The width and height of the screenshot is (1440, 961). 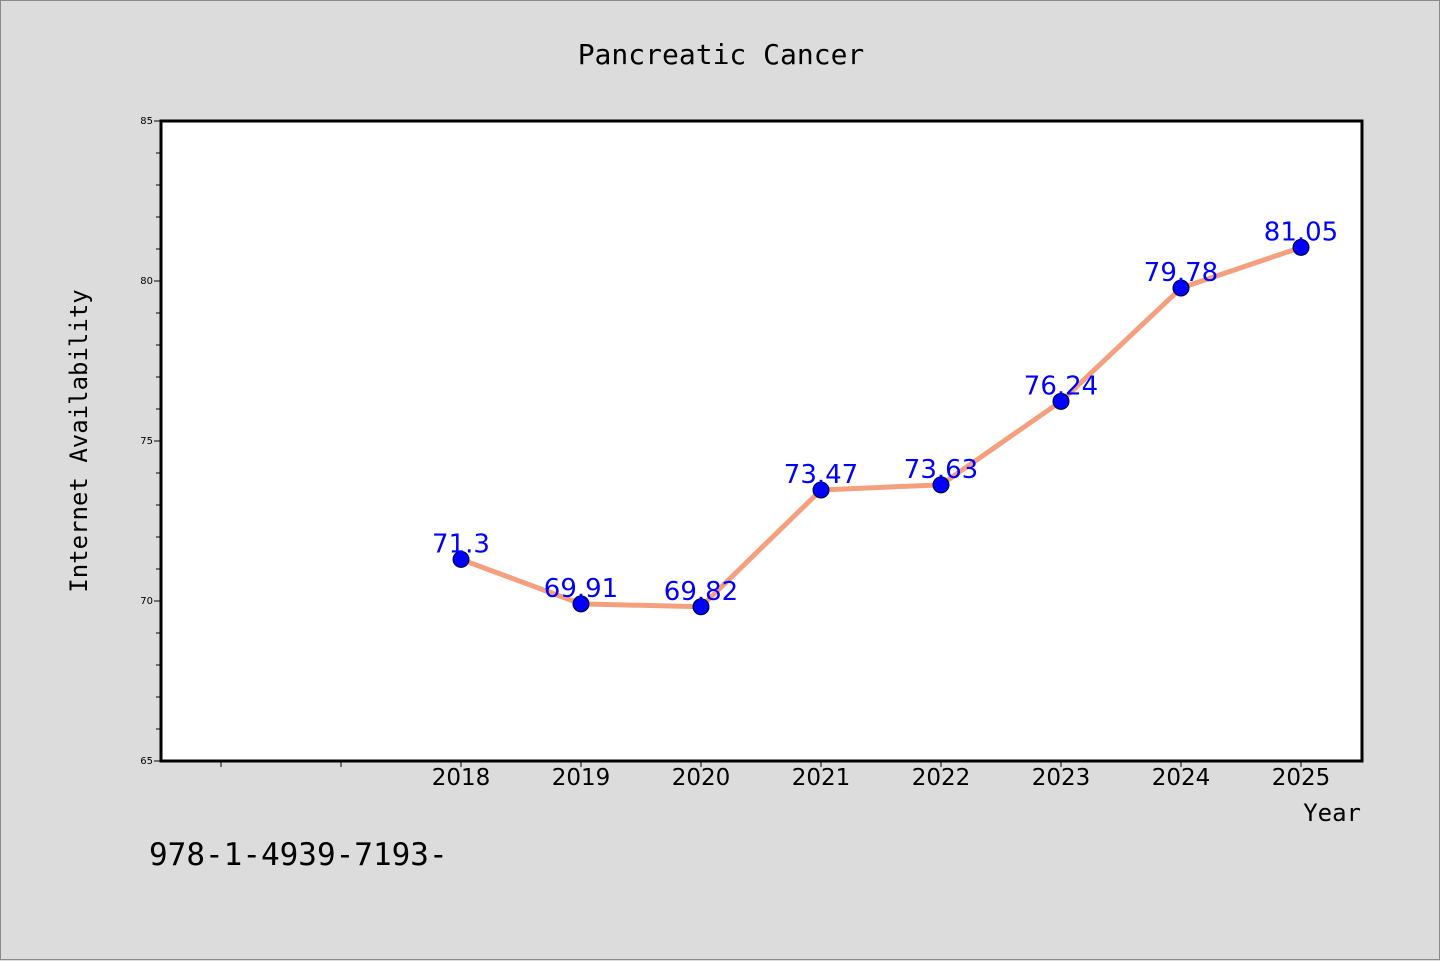 What do you see at coordinates (461, 778) in the screenshot?
I see `x-tick-label: 2018` at bounding box center [461, 778].